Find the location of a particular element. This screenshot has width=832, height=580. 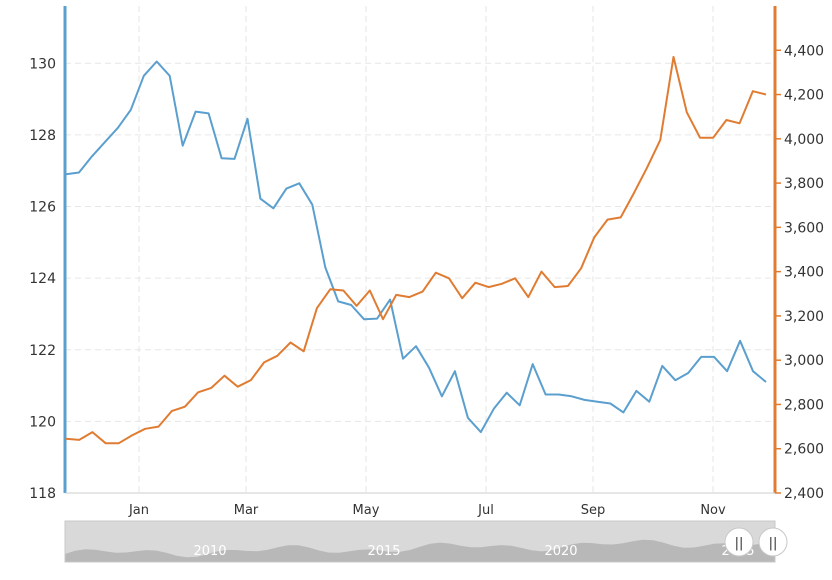

right-axis-tick-label: 4,200 is located at coordinates (804, 96).